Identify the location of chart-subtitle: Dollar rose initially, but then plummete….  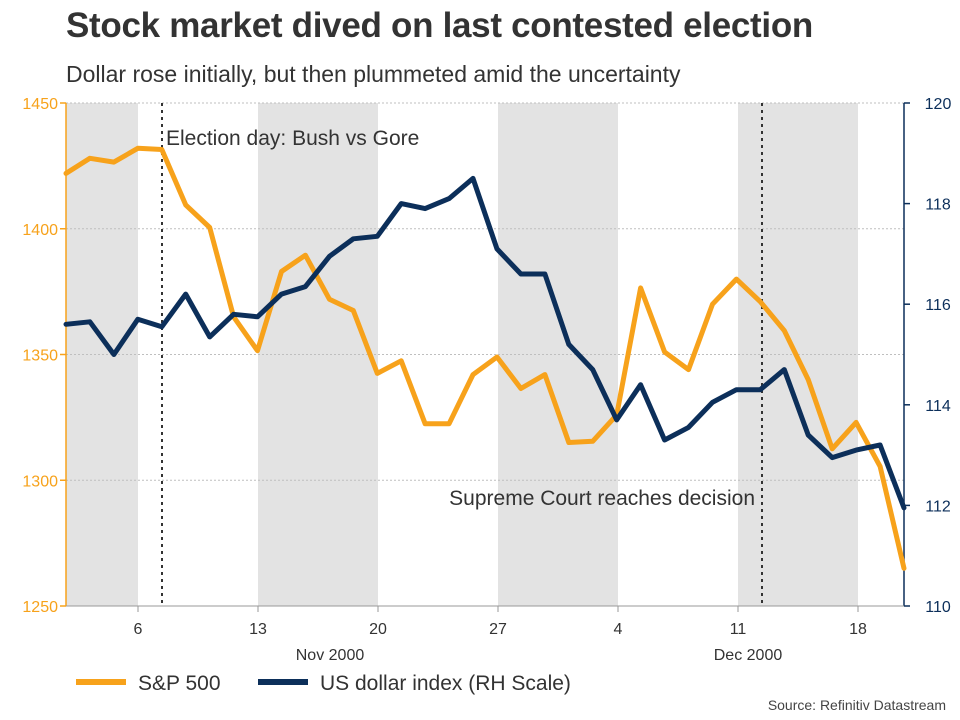
(373, 74).